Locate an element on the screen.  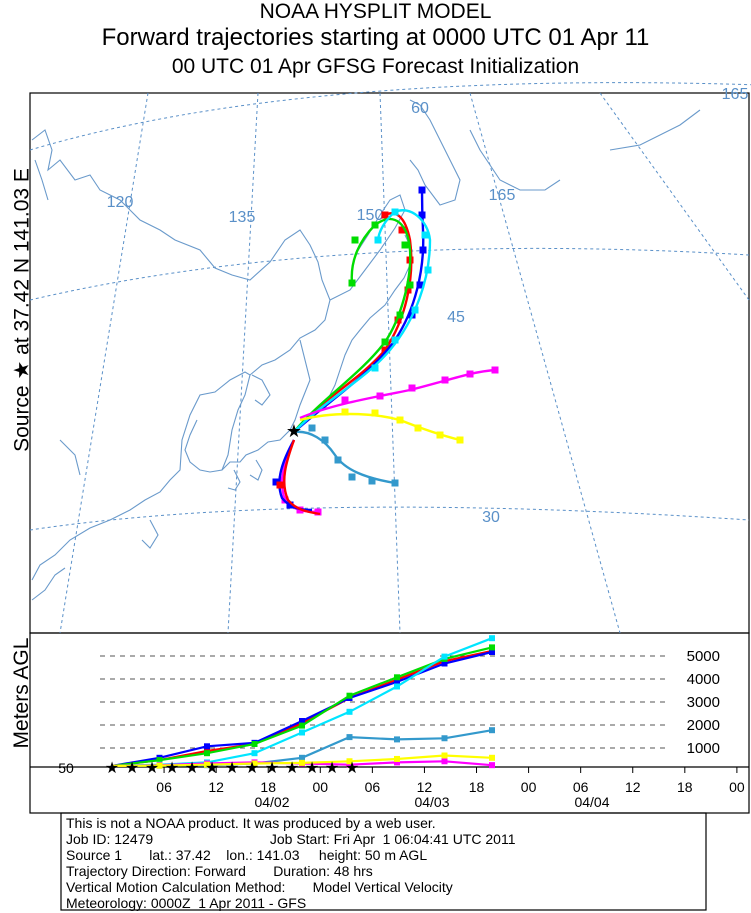
start-stars: ★ ★ ★ ★ ★ ★ ★ ★ ★ ★ ★ ★ ★ is located at coordinates (232, 768).